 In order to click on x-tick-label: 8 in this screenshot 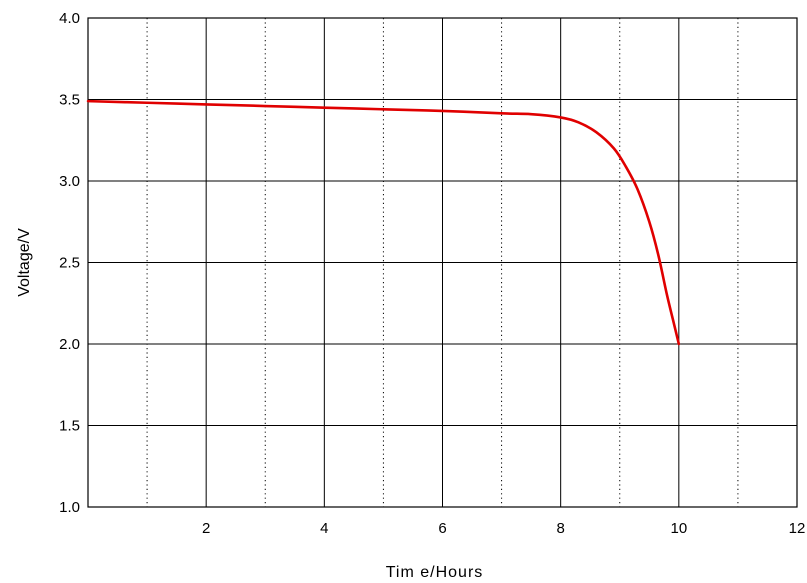, I will do `click(560, 528)`.